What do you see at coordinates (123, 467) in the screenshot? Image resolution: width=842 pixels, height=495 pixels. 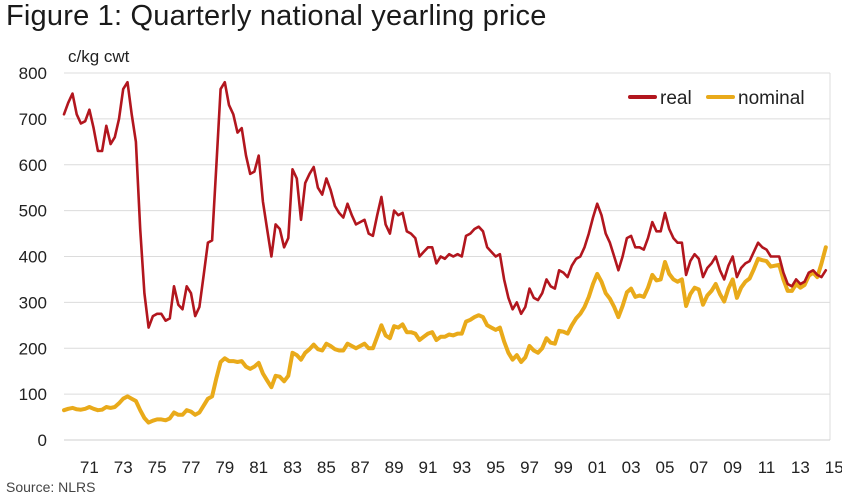 I see `x-tick-label: 73` at bounding box center [123, 467].